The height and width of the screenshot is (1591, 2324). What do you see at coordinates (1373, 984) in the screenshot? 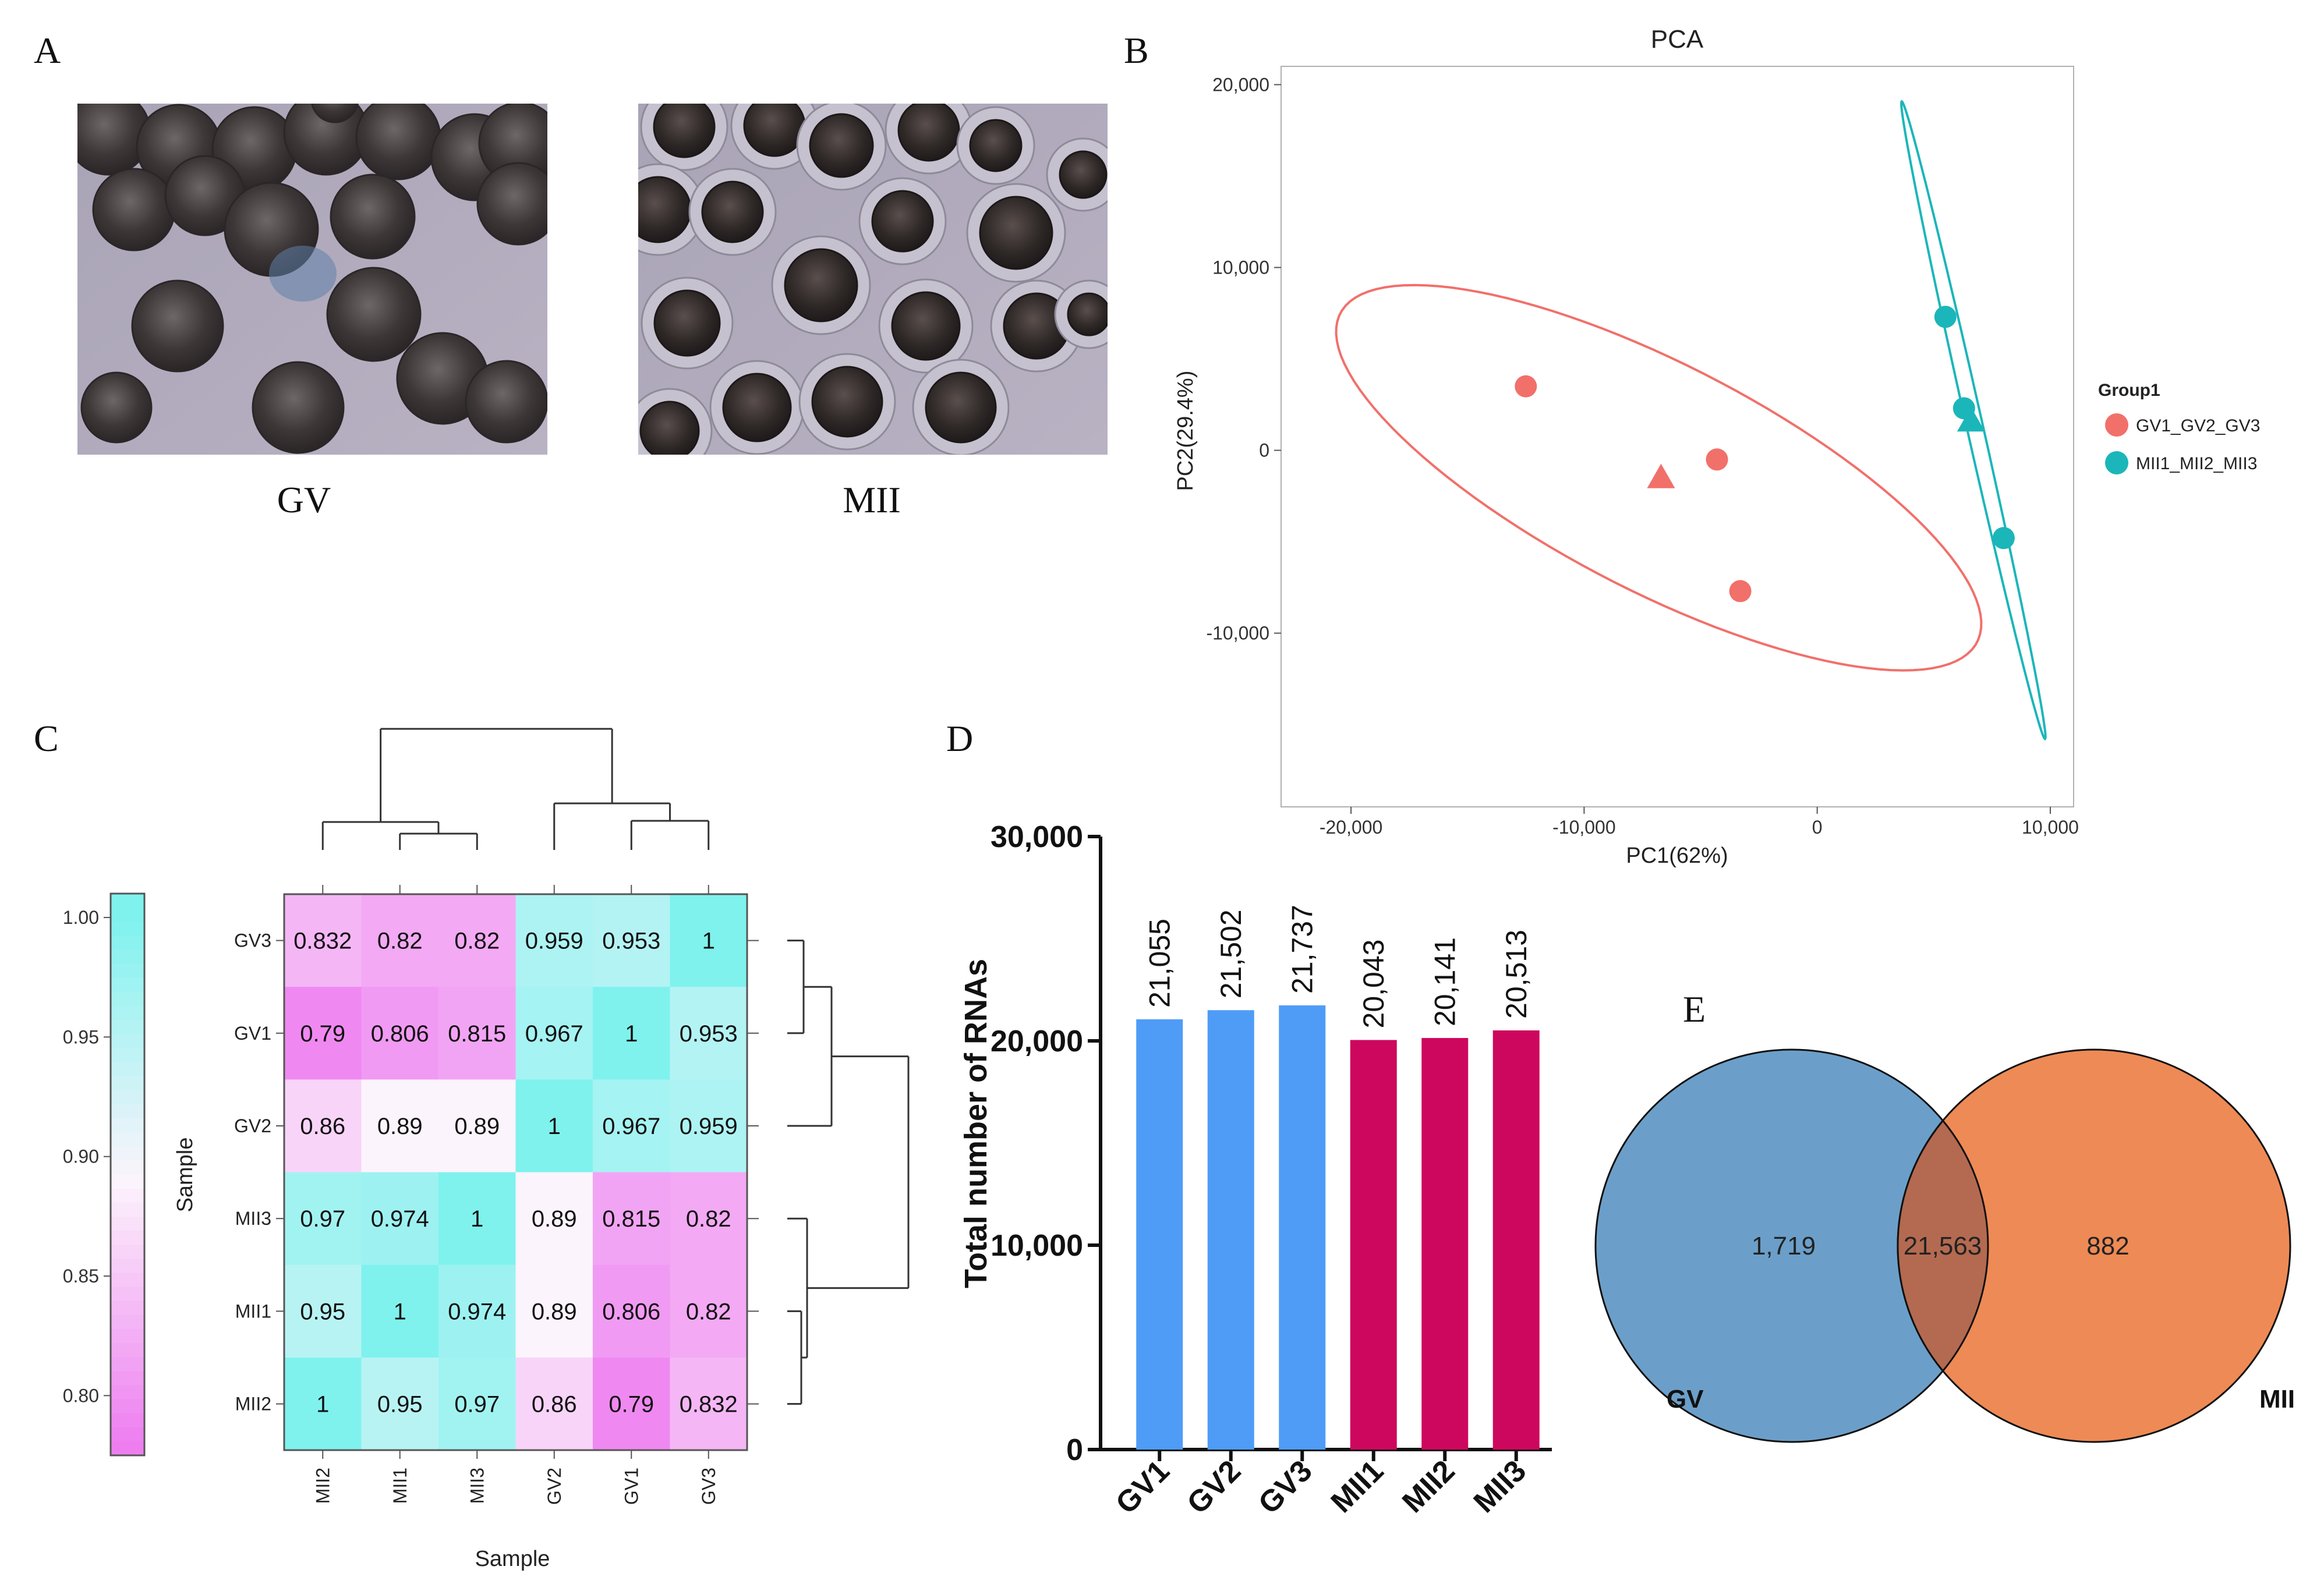
I see `bar-value-label: 20,043` at bounding box center [1373, 984].